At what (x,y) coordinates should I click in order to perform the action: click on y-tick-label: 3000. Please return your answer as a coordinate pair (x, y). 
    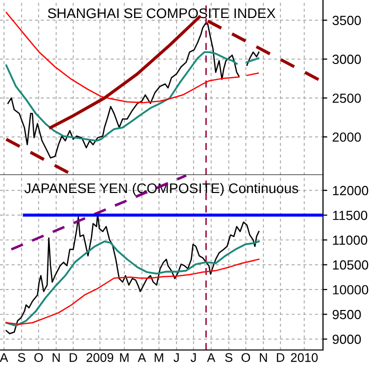
    Looking at the image, I should click on (346, 59).